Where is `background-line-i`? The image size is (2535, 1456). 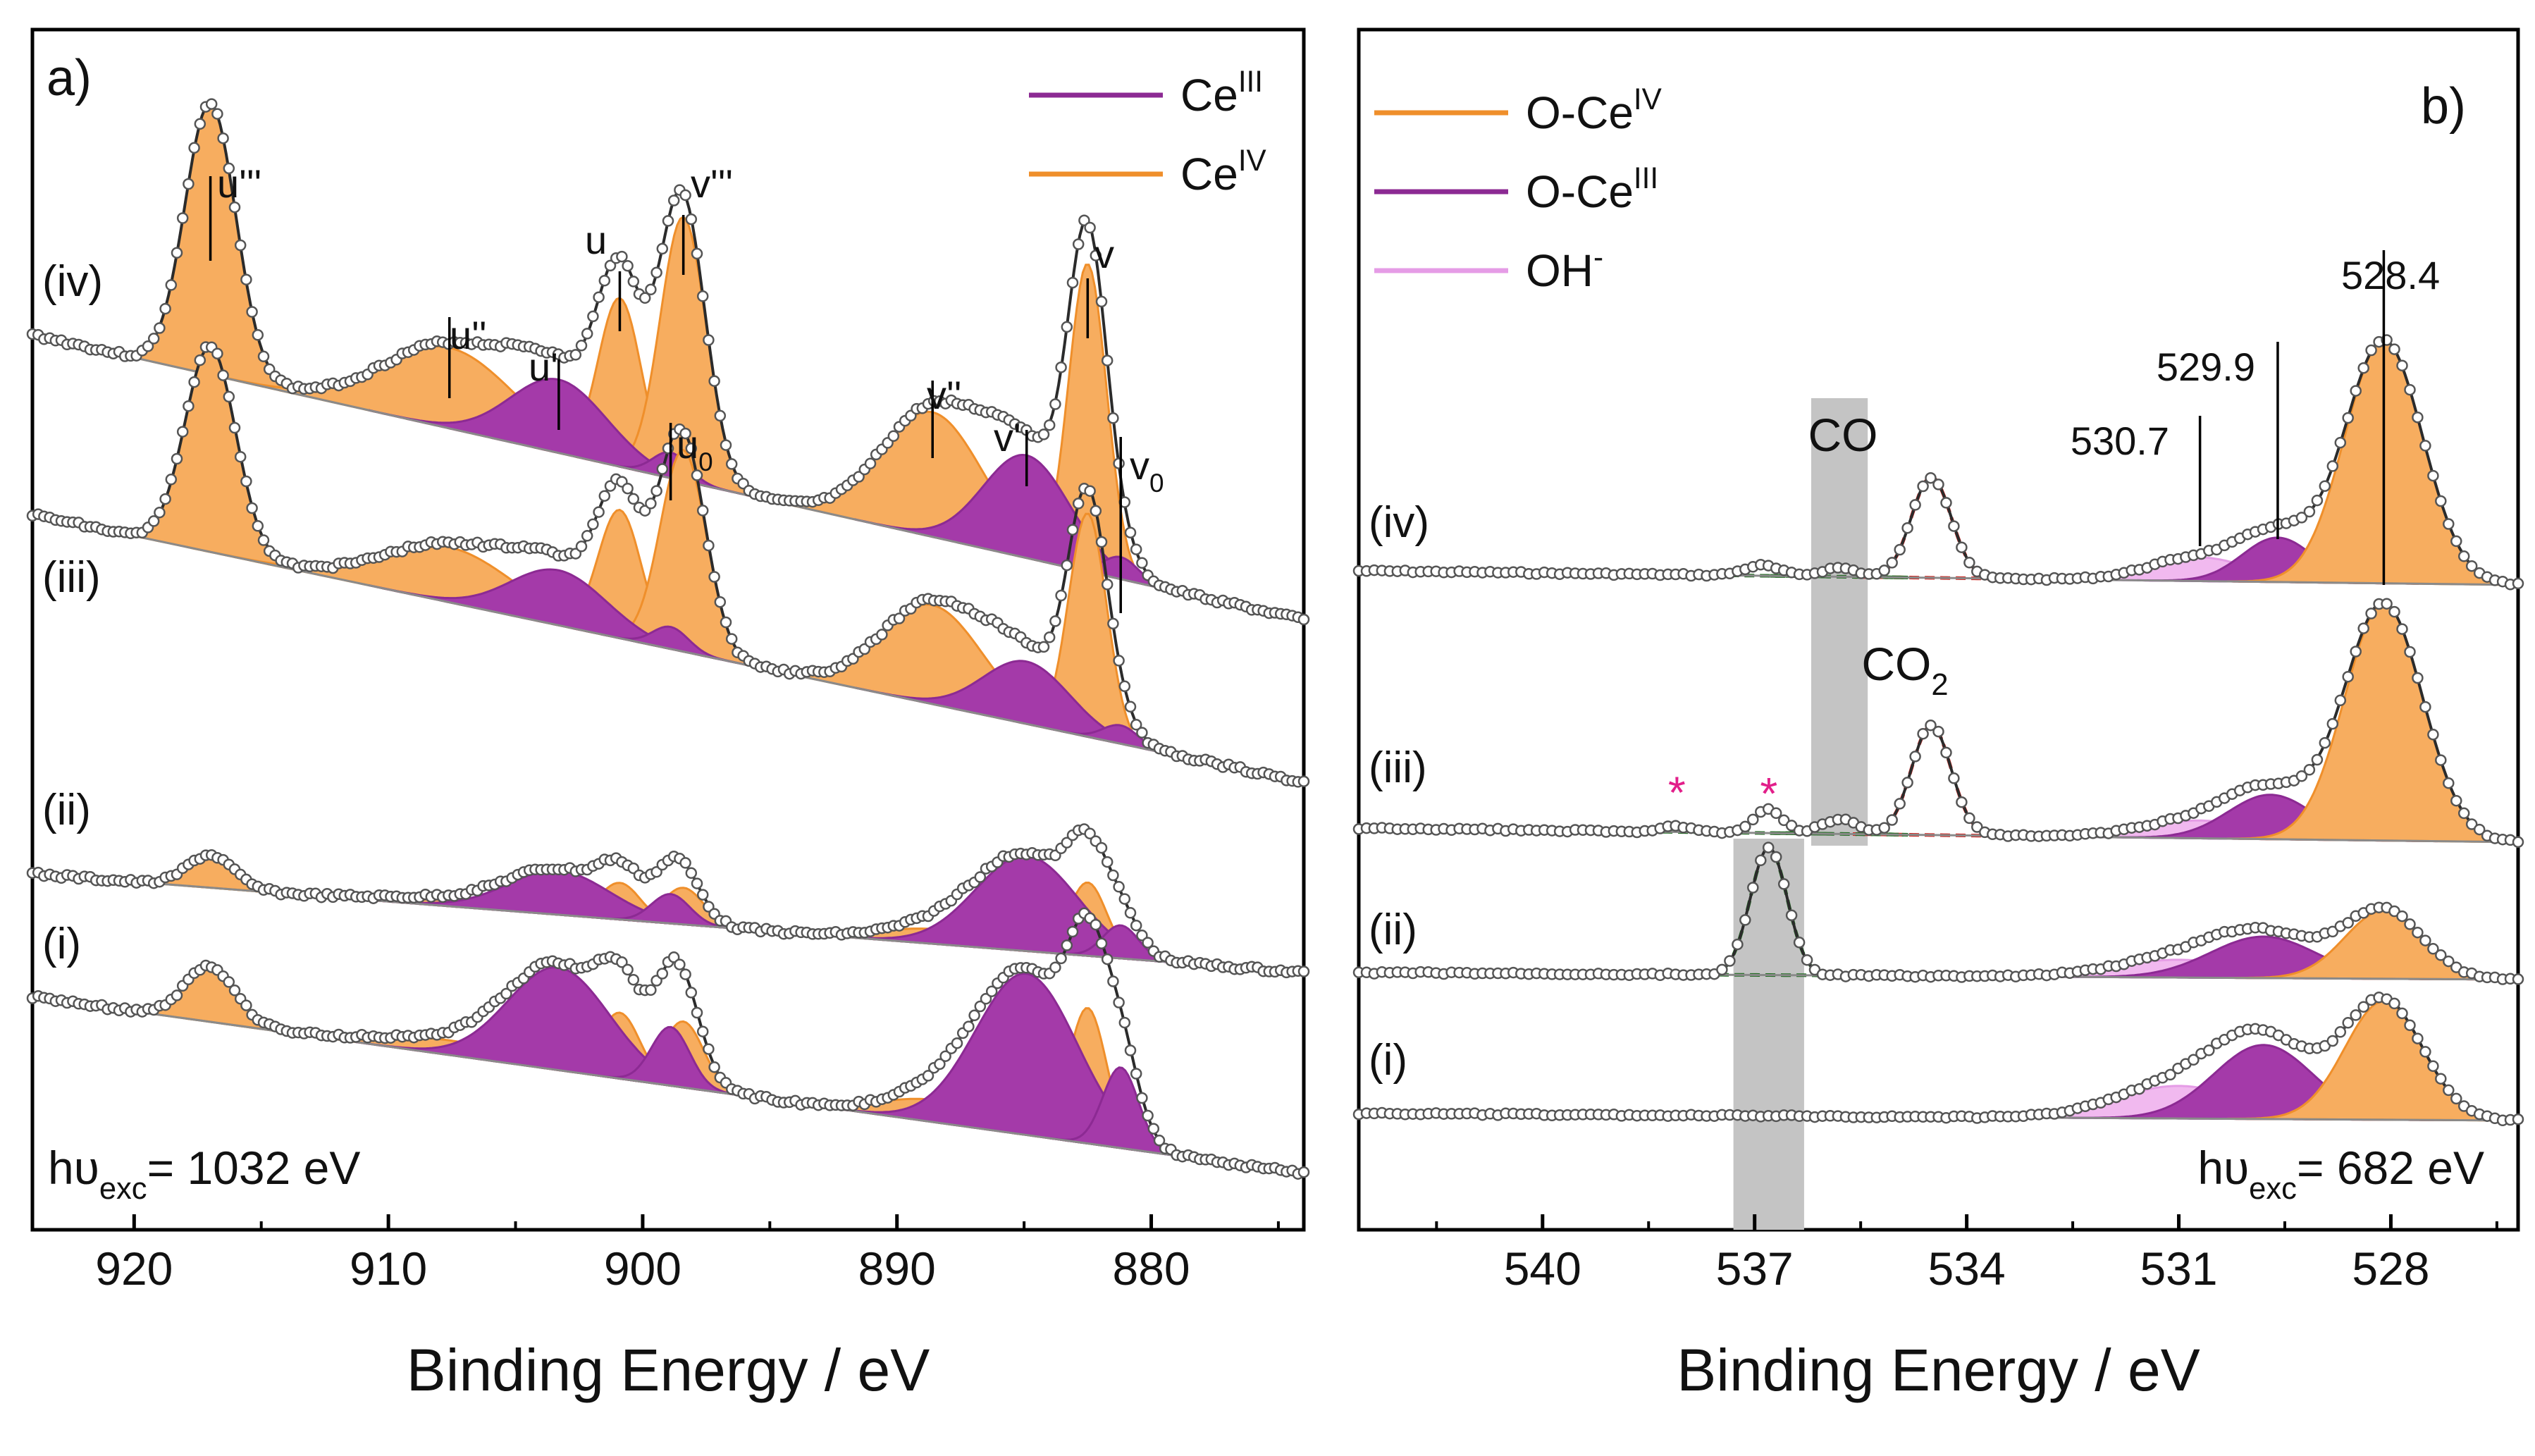 background-line-i is located at coordinates (668, 1085).